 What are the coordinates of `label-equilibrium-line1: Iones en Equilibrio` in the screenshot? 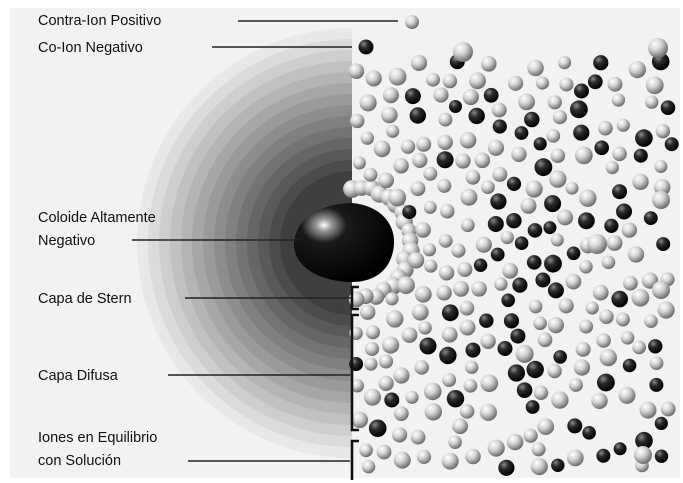 It's located at (97, 438).